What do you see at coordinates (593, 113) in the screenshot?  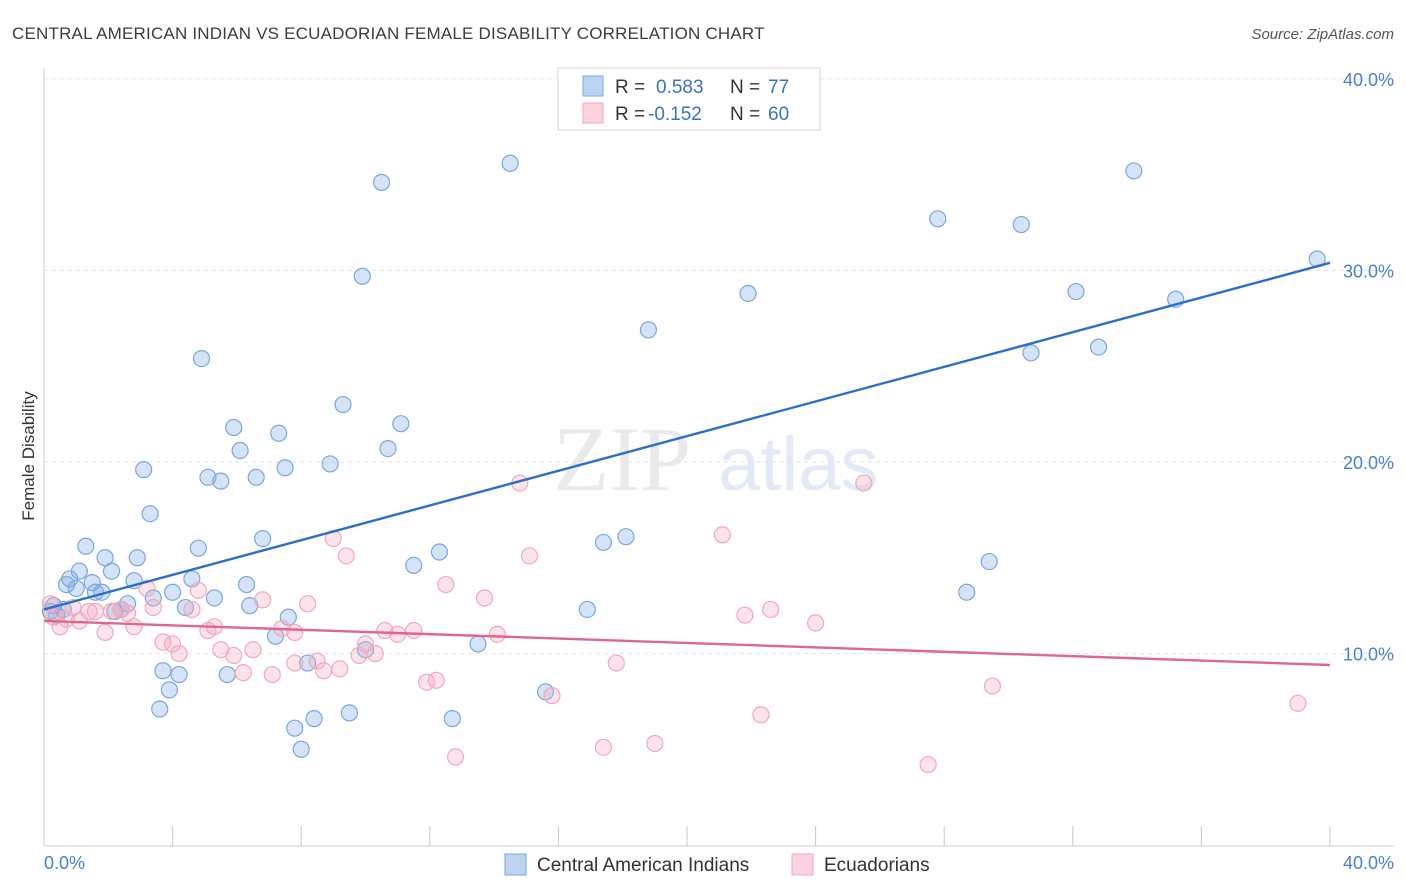 I see `legend-swatch-pink` at bounding box center [593, 113].